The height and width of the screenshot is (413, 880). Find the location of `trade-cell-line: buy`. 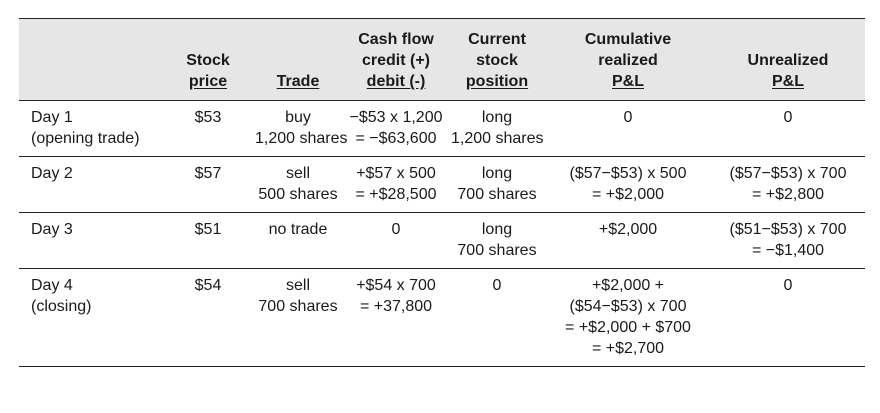

trade-cell-line: buy is located at coordinates (298, 117).